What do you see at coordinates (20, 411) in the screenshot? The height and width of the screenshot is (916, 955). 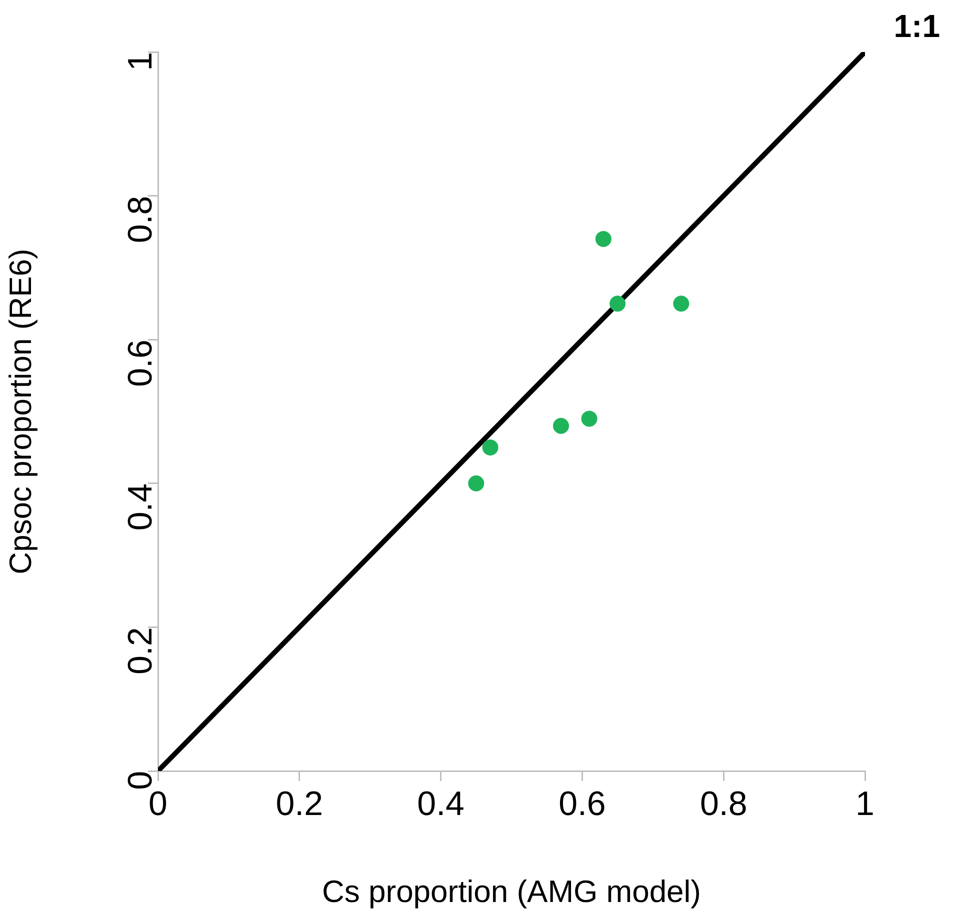 I see `y-axis-title: Cpsoc proportion (RE6)` at bounding box center [20, 411].